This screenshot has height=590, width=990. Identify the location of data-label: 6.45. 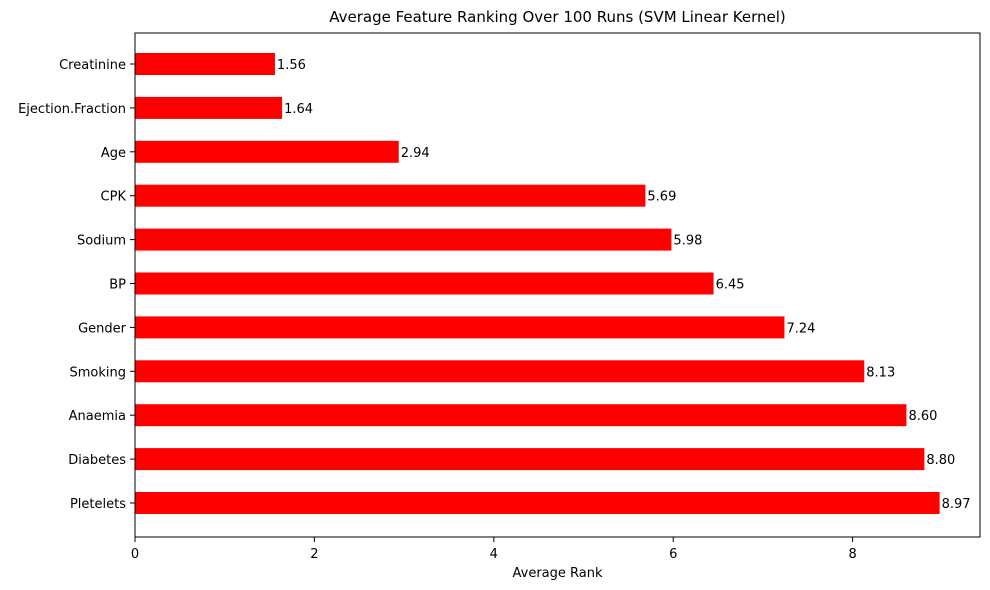
(730, 285).